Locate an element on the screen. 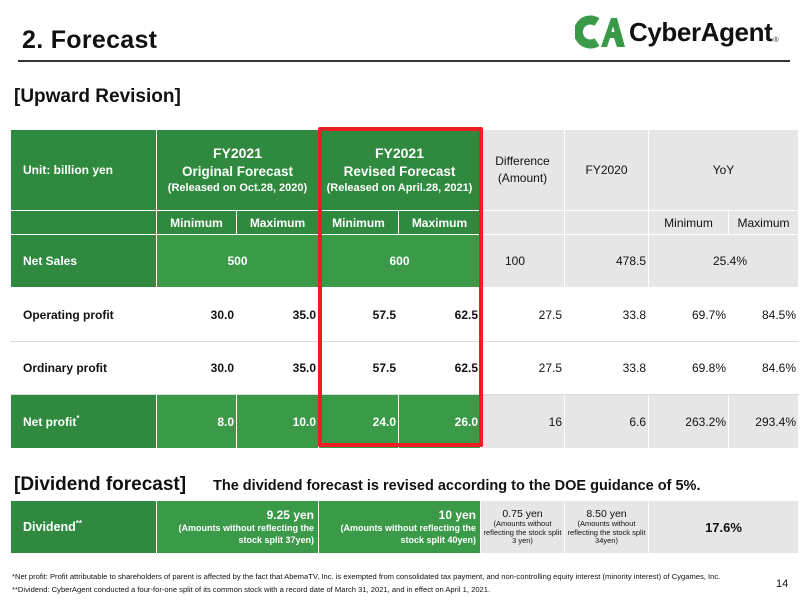 The height and width of the screenshot is (600, 800). difference-value: 16 is located at coordinates (522, 421).